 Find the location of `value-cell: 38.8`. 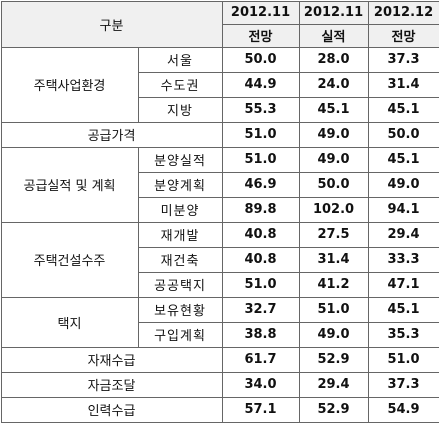

value-cell: 38.8 is located at coordinates (260, 334).